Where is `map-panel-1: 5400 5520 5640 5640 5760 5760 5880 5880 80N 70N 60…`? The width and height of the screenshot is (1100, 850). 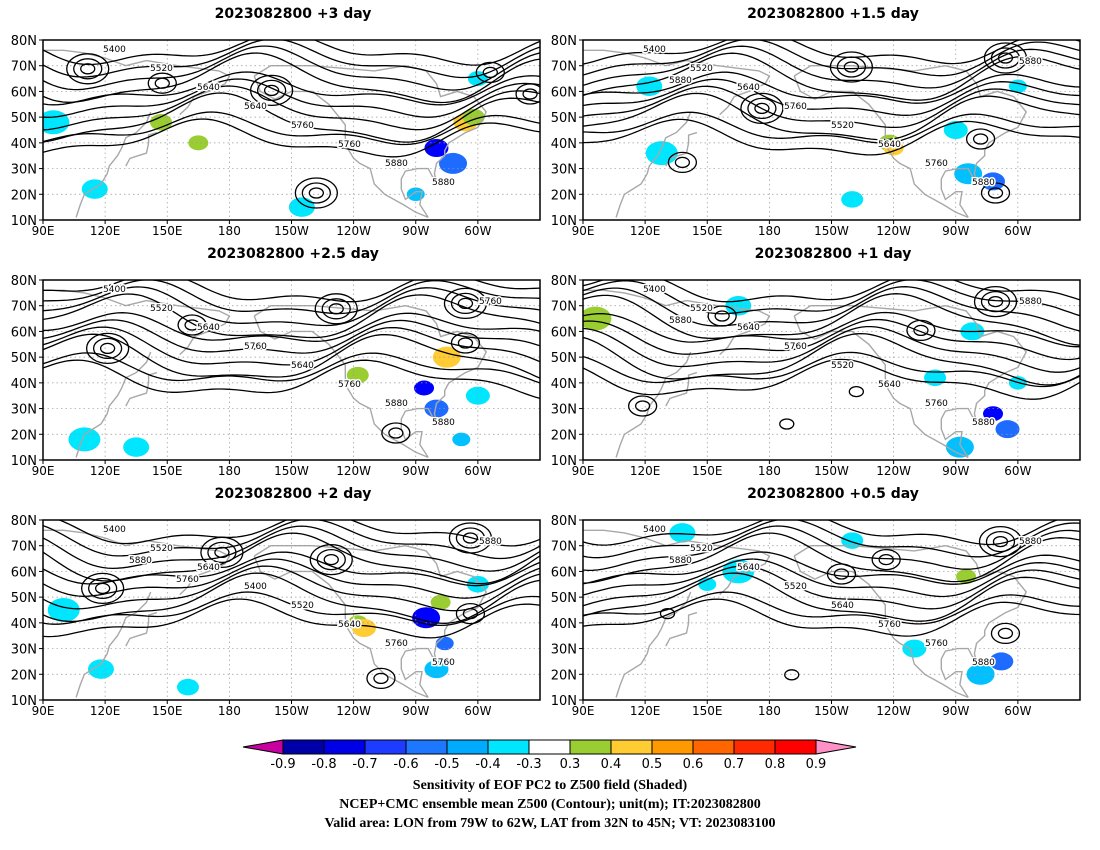
map-panel-1: 5400 5520 5640 5640 5760 5760 5880 5880 80N 70N 60… is located at coordinates (276, 136).